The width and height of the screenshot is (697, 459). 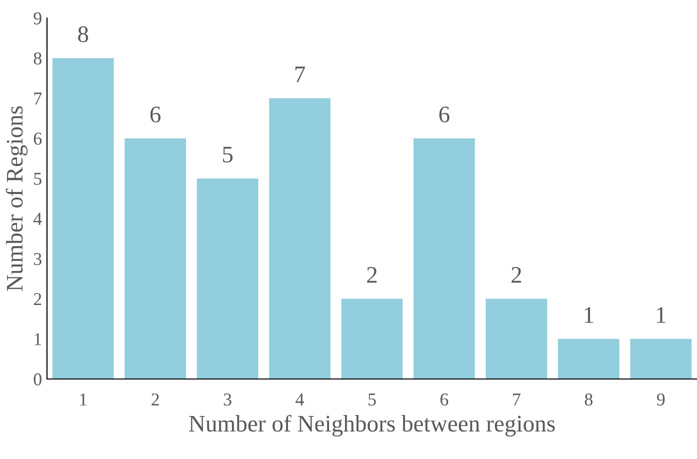 What do you see at coordinates (38, 98) in the screenshot?
I see `y-tick-label: 7` at bounding box center [38, 98].